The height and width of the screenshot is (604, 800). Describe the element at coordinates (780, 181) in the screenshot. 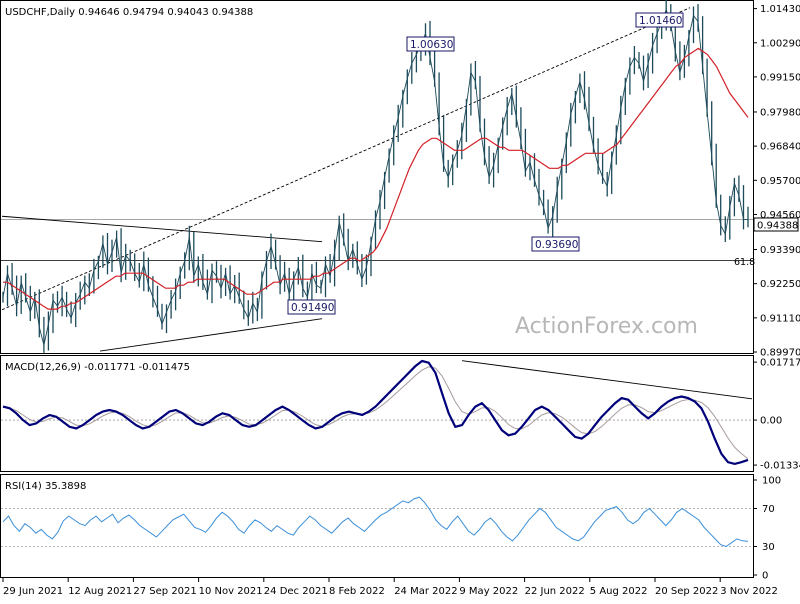

I see `price-y-tick-label: 0.95700` at that location.